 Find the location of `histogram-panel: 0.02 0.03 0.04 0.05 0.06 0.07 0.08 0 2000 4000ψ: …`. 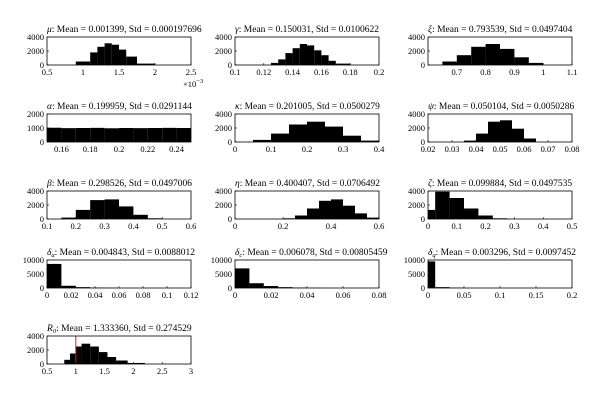

histogram-panel: 0.02 0.03 0.04 0.05 0.06 0.07 0.08 0 2000 4000ψ: … is located at coordinates (493, 128).